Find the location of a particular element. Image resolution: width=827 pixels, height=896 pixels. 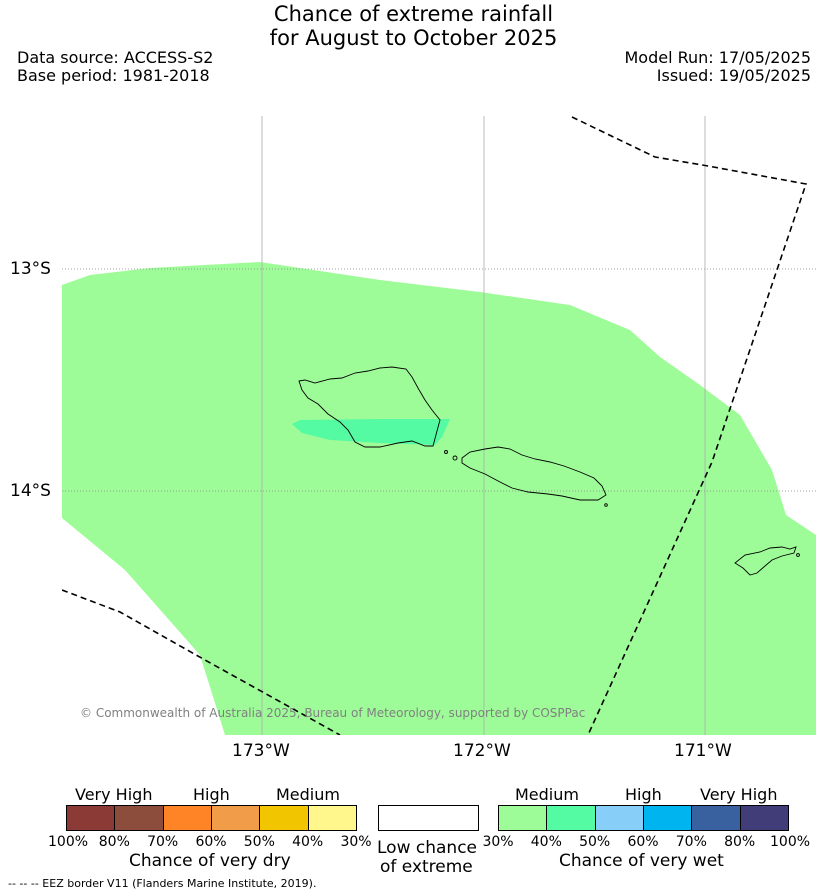

wet-legend-header-high: High is located at coordinates (643, 794).